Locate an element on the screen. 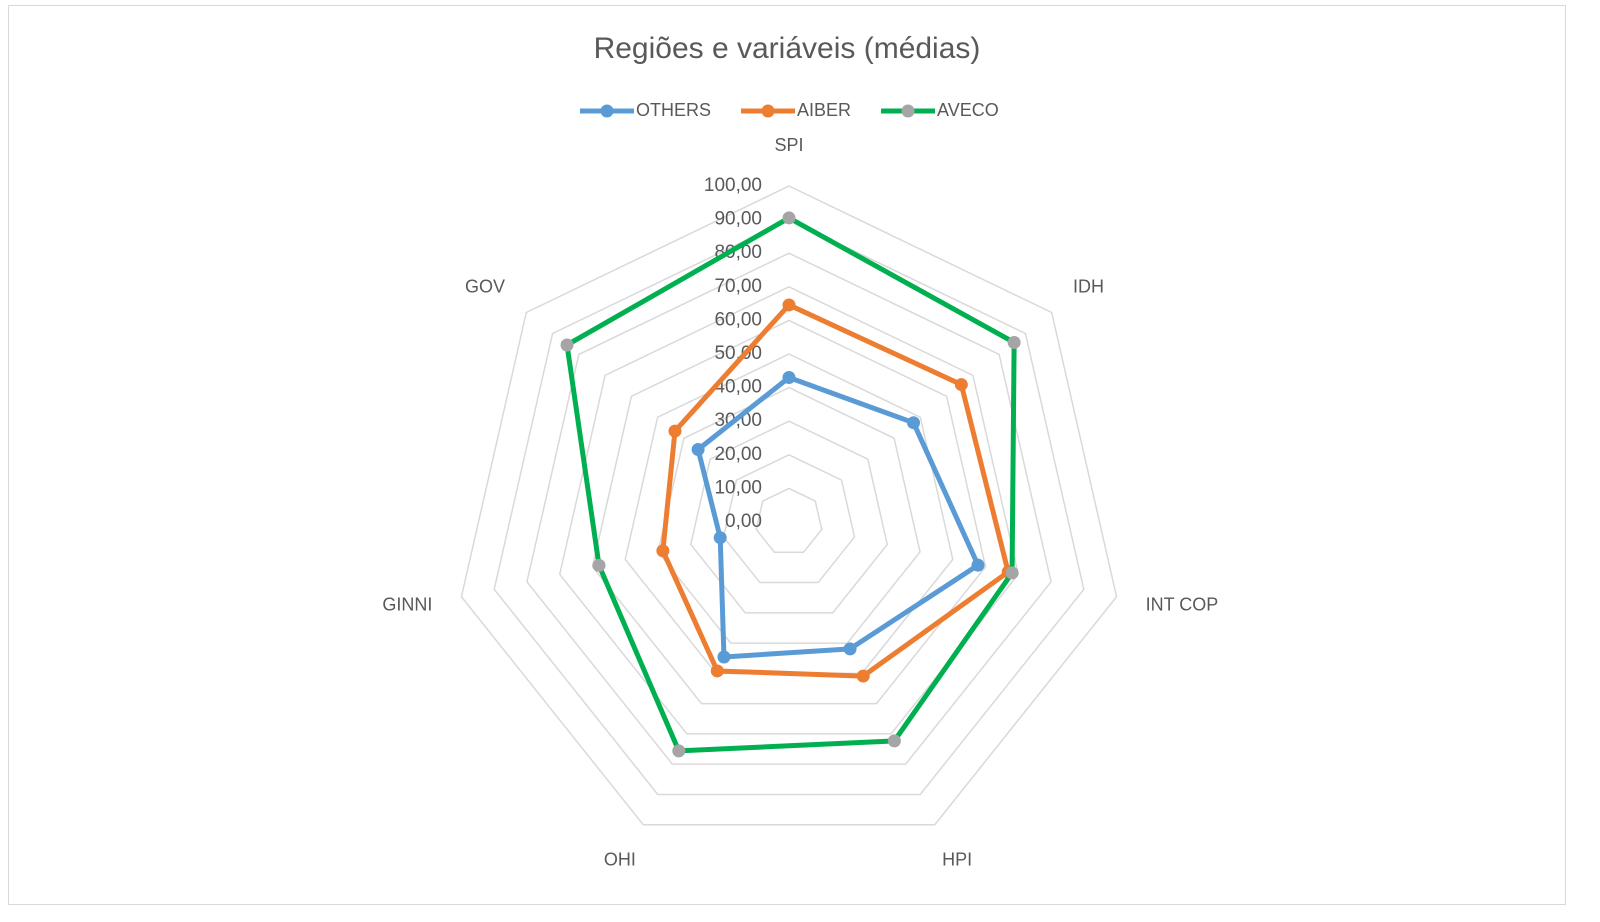 This screenshot has height=922, width=1600. chart-title: Regiões e variáveis (médias) is located at coordinates (787, 48).